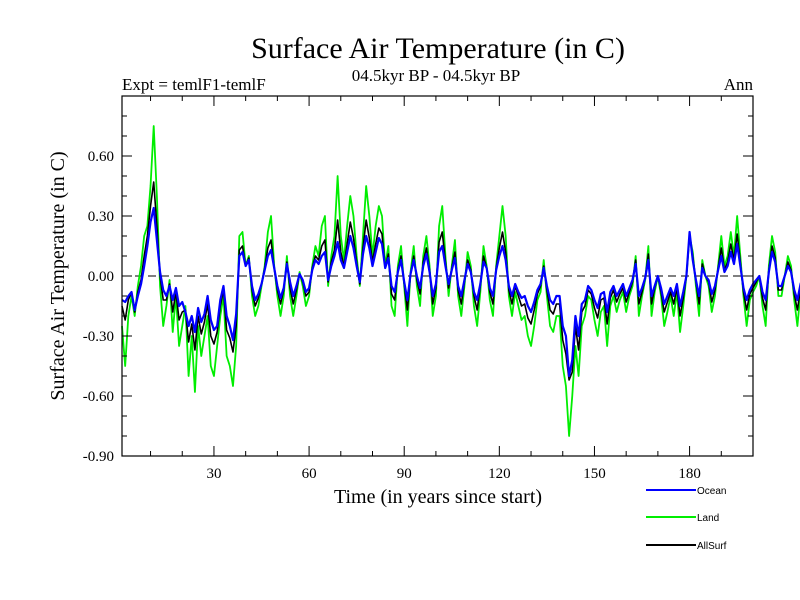 This screenshot has height=600, width=800. What do you see at coordinates (58, 275) in the screenshot?
I see `y-axis-title: Surface Air Temperature (in C)` at bounding box center [58, 275].